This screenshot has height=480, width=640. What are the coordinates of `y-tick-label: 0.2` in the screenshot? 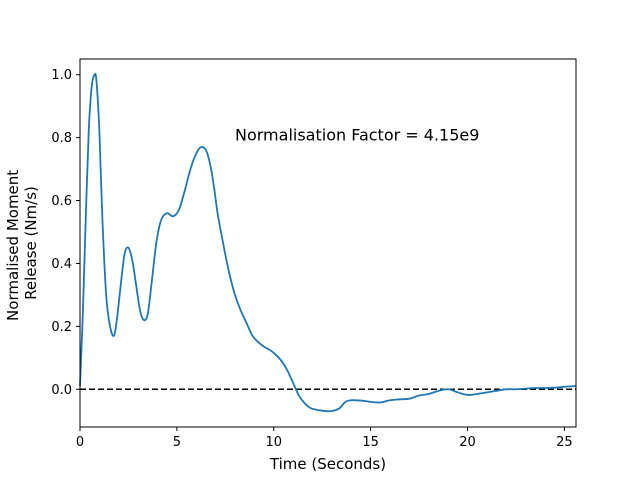 It's located at (61, 327).